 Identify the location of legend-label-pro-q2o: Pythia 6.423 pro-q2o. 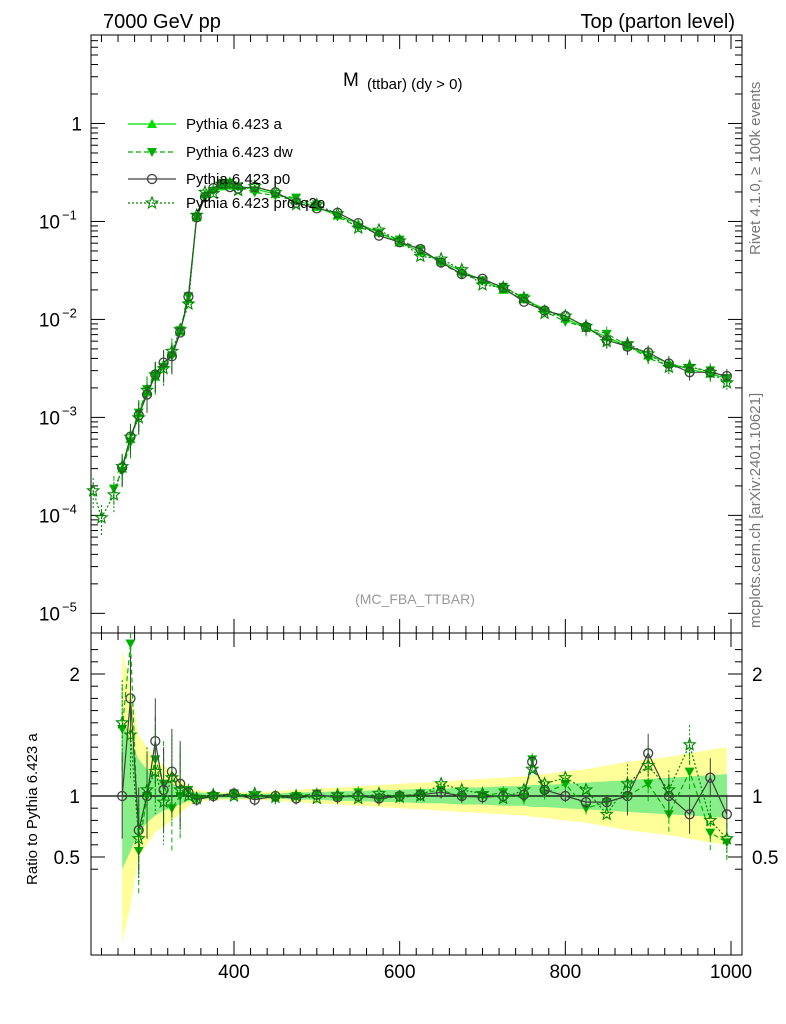
(255, 203).